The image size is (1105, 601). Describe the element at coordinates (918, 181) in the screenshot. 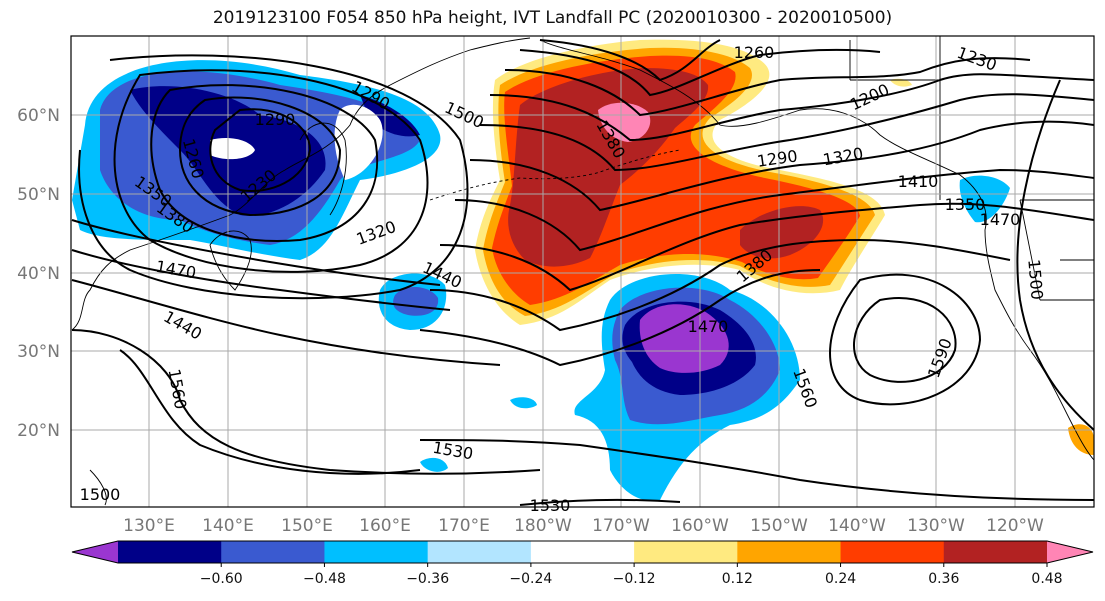

I see `contour-label: 1410` at that location.